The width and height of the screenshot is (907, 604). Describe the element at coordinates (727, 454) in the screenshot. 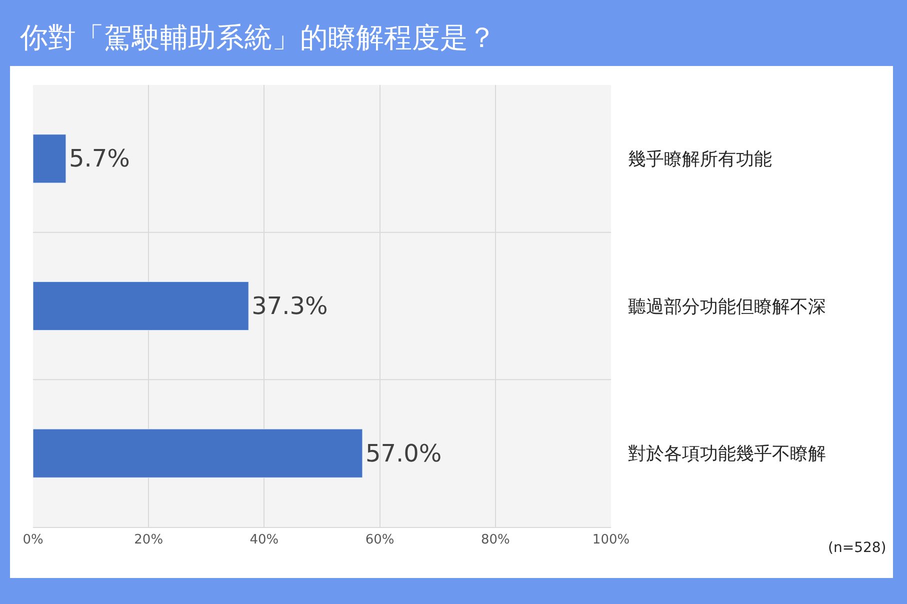

I see `y-tick-label: 對於各項功能幾乎不瞭解` at that location.